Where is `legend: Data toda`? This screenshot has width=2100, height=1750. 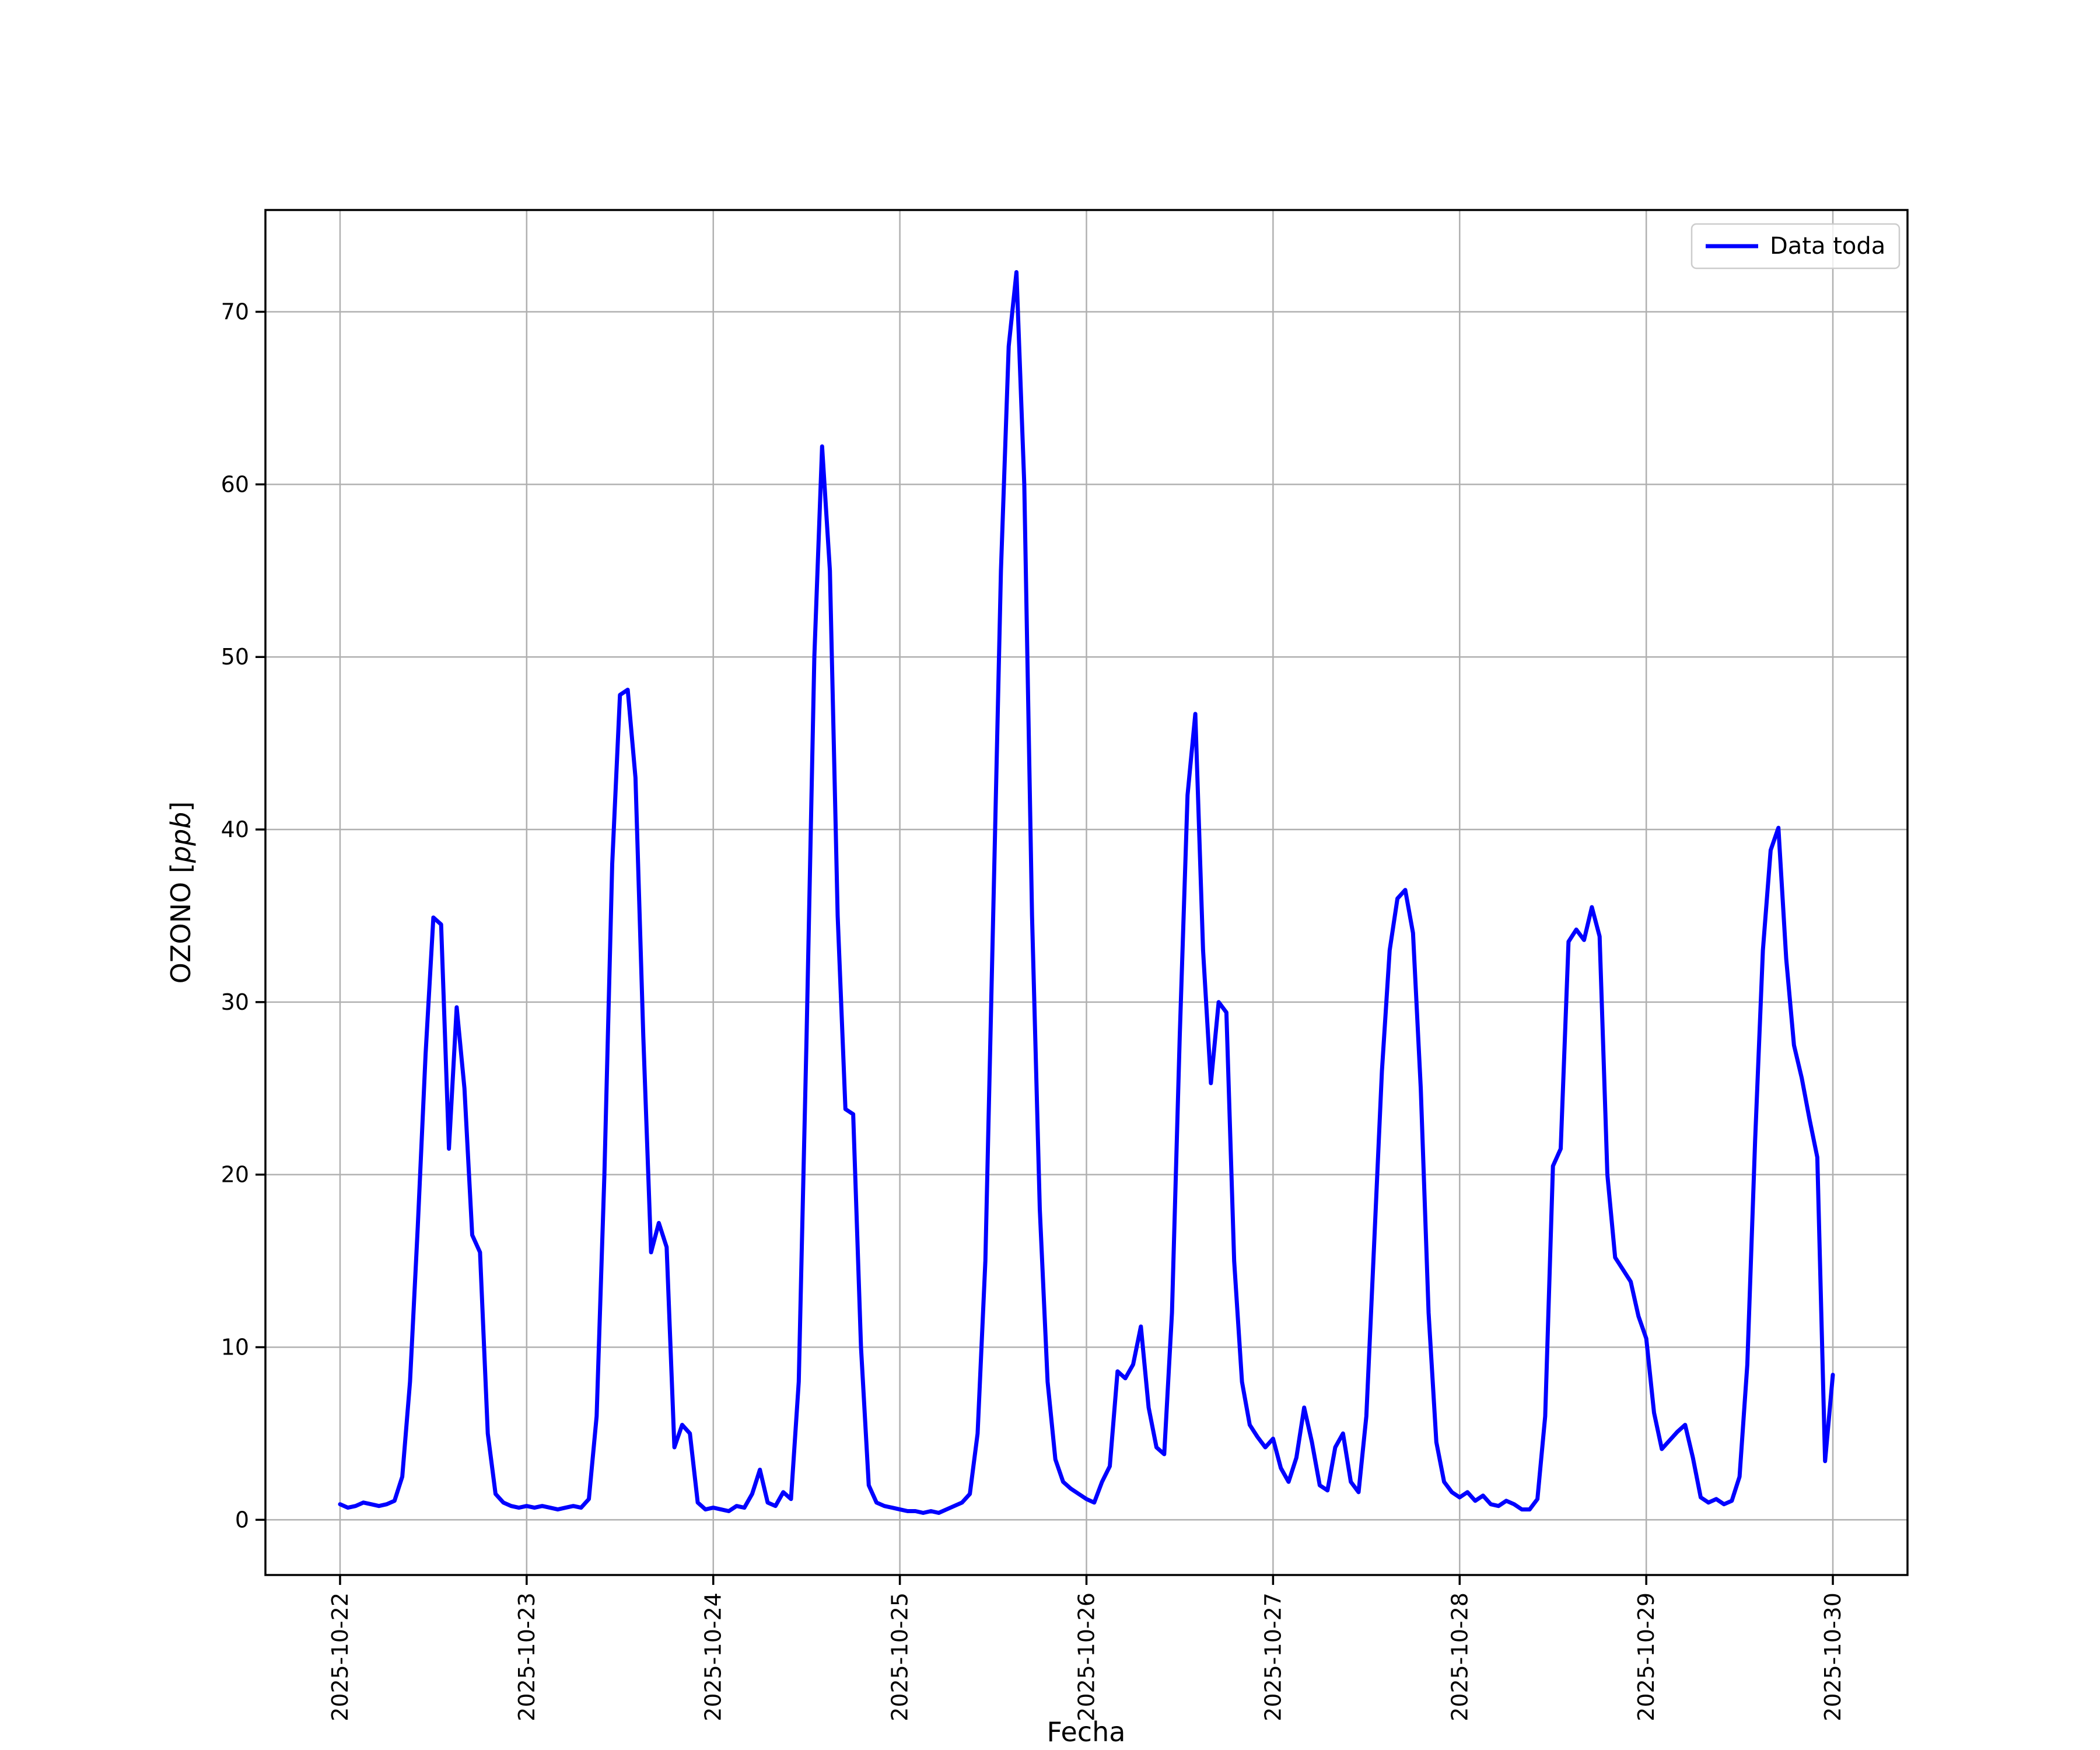 legend: Data toda is located at coordinates (1796, 246).